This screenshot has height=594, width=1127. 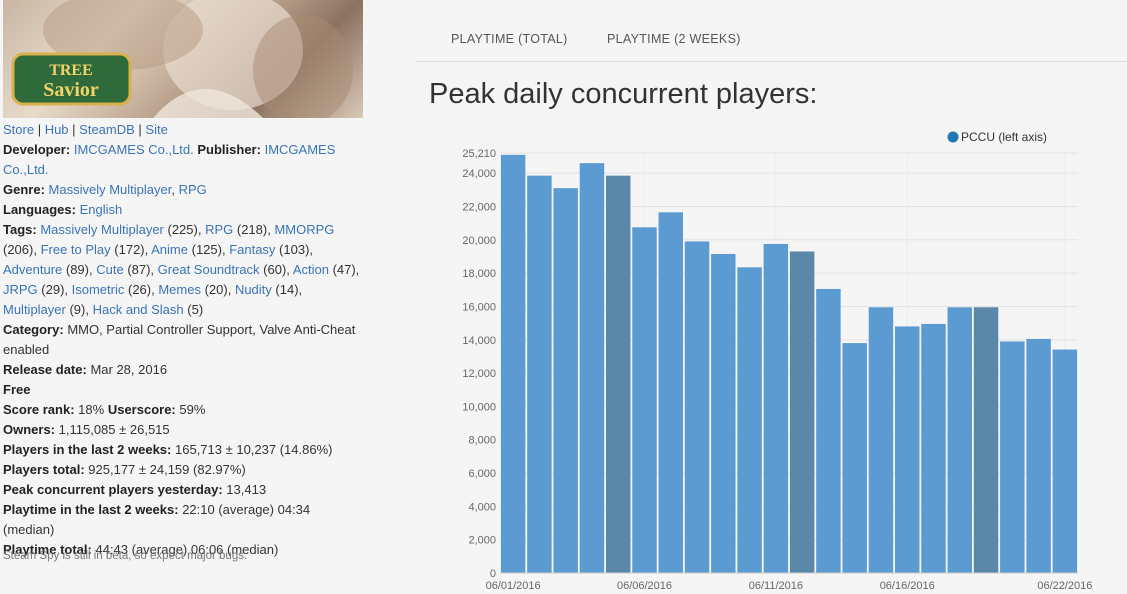 I want to click on tag-link: Multiplayer, so click(x=34, y=309).